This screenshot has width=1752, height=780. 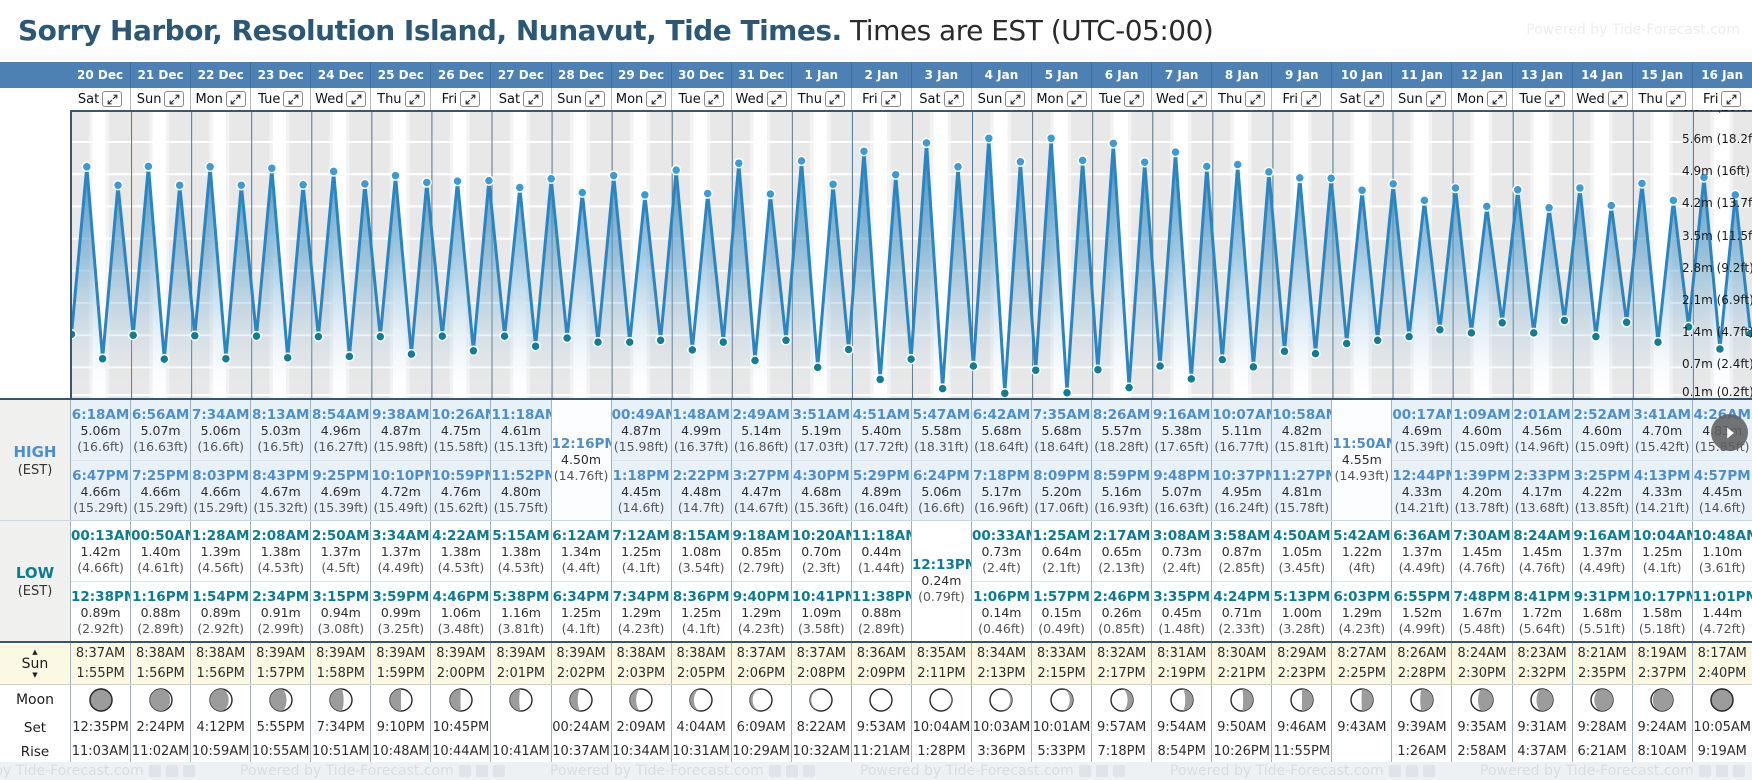 What do you see at coordinates (100, 460) in the screenshot?
I see `tide-day-cell: 6:18AM 5.06m (16.6ft) 6:47PM 4.66m (15.29ft)` at bounding box center [100, 460].